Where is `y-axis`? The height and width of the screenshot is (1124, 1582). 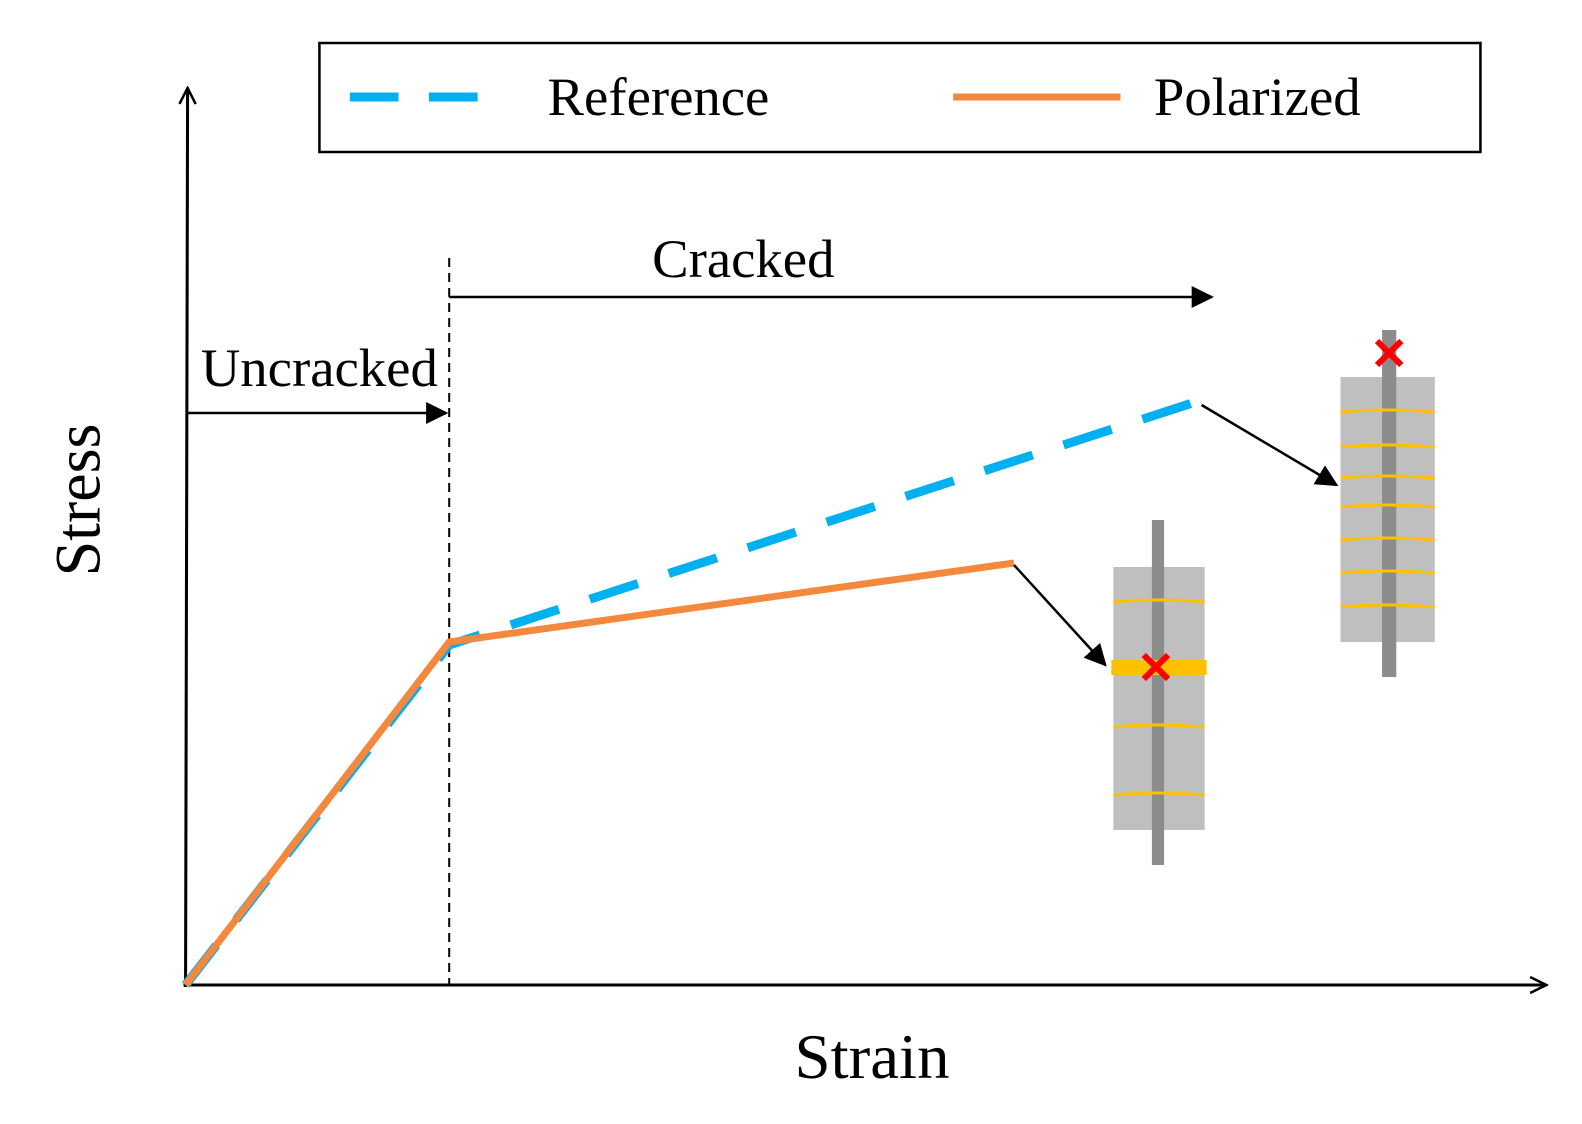
y-axis is located at coordinates (187, 538).